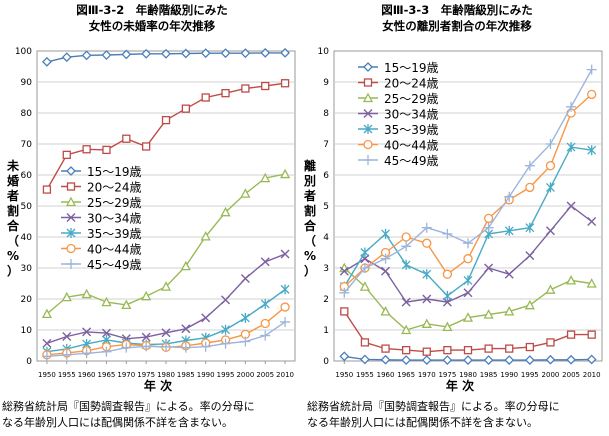 The image size is (609, 436). What do you see at coordinates (326, 362) in the screenshot?
I see `right-y-tick-label: 0` at bounding box center [326, 362].